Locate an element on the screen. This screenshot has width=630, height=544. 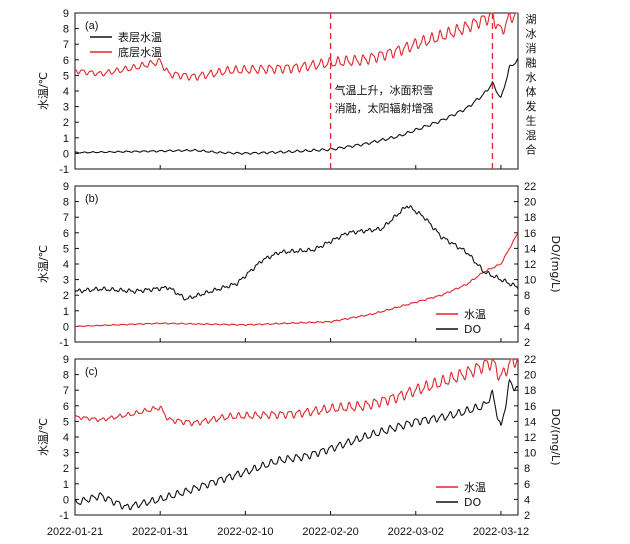
x-tick-label: 2022-03-02 is located at coordinates (416, 532).